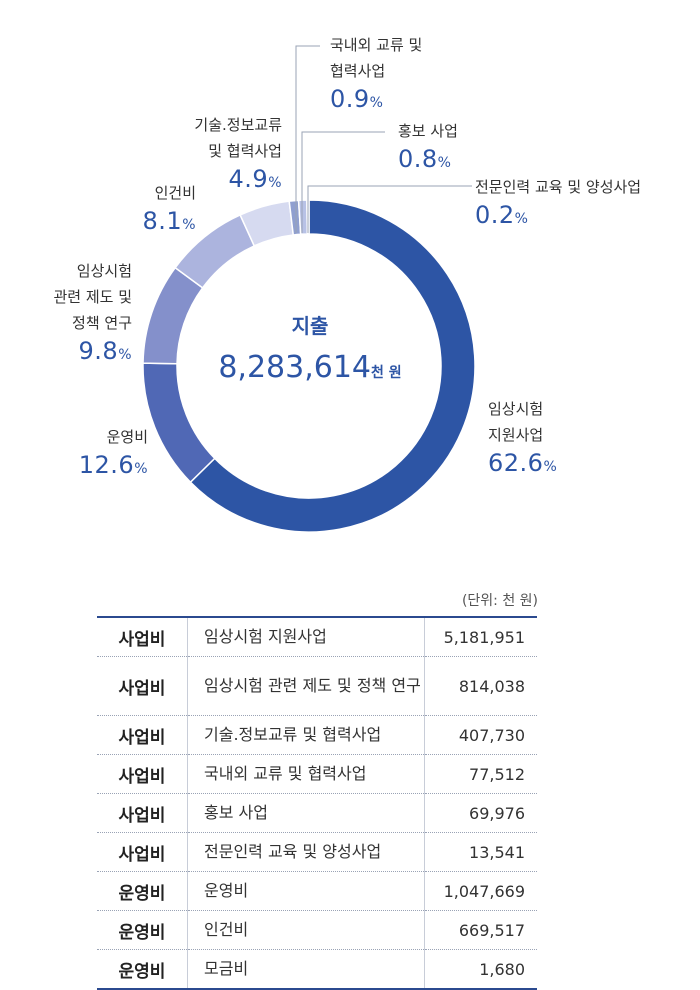  I want to click on amount-cell: 407,730, so click(491, 735).